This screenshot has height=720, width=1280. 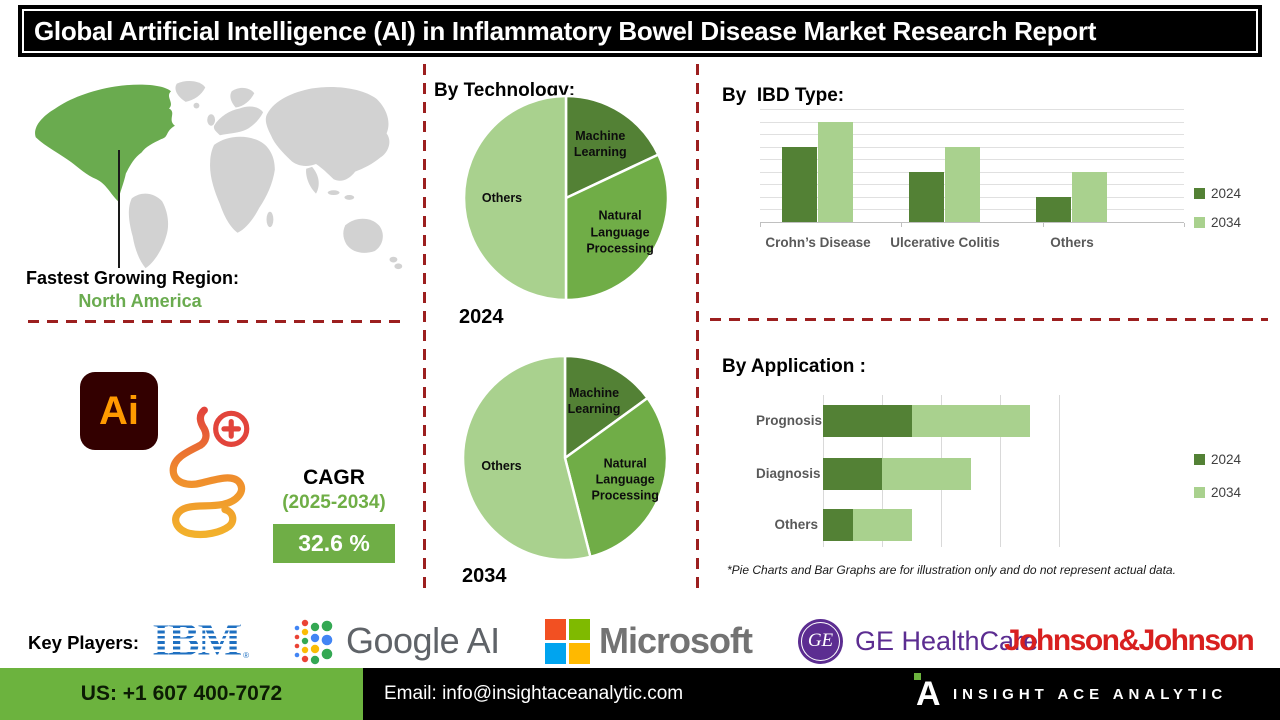 I want to click on email-address: Email: info@insightaceanalytic.com, so click(x=534, y=693).